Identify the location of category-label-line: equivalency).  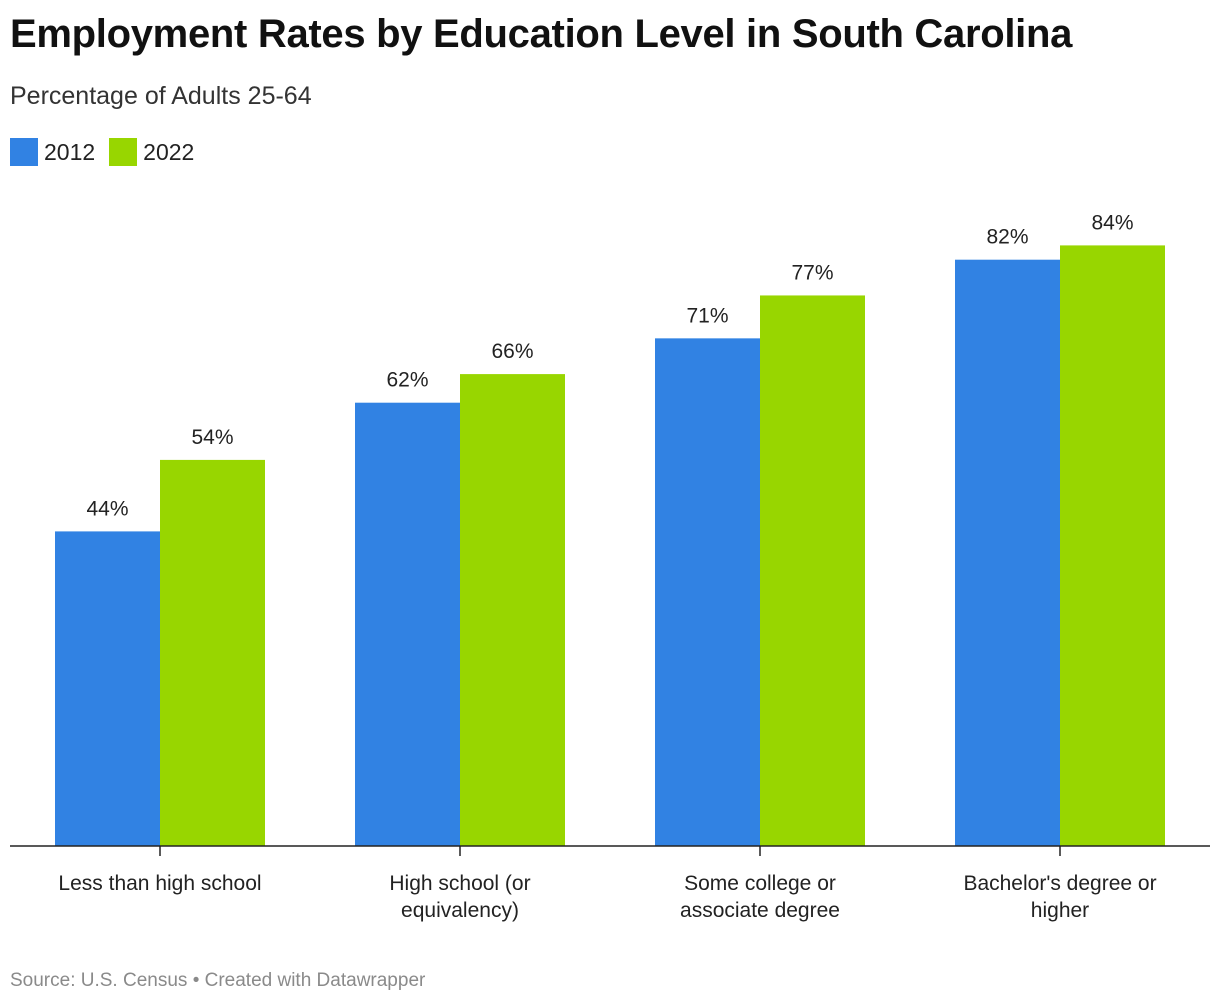
(460, 910).